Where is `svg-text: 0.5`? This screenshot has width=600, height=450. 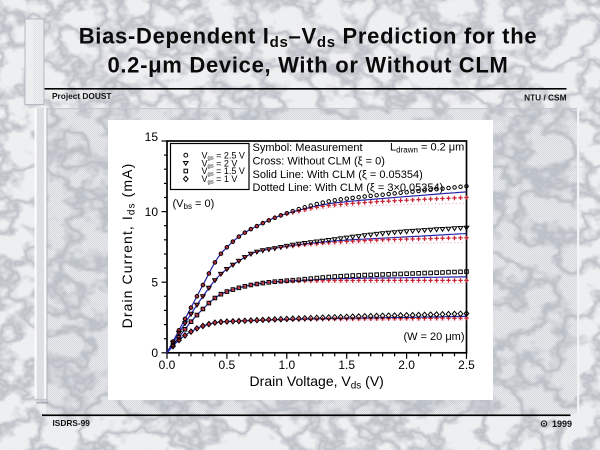 svg-text: 0.5 is located at coordinates (227, 365).